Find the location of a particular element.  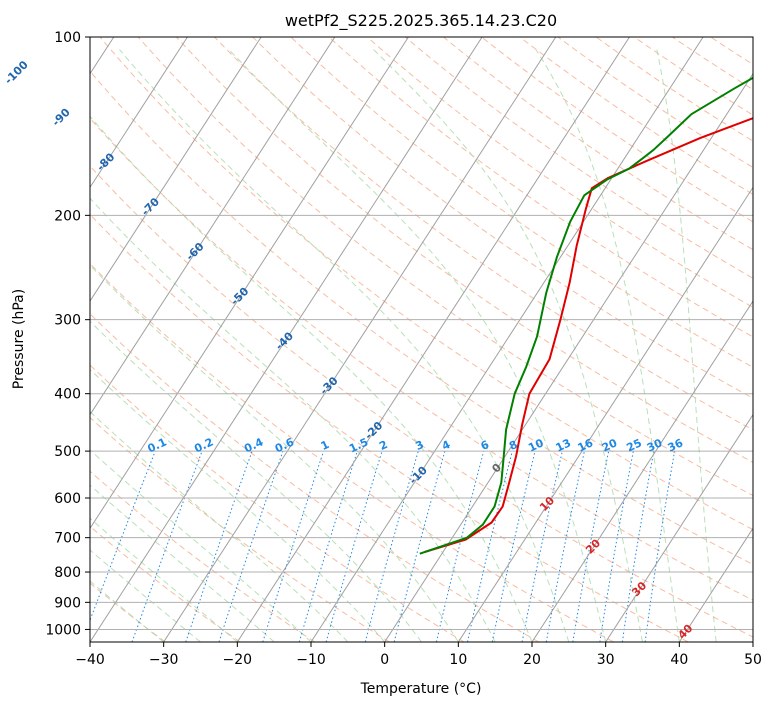

x-tick-label: 0 is located at coordinates (384, 660).